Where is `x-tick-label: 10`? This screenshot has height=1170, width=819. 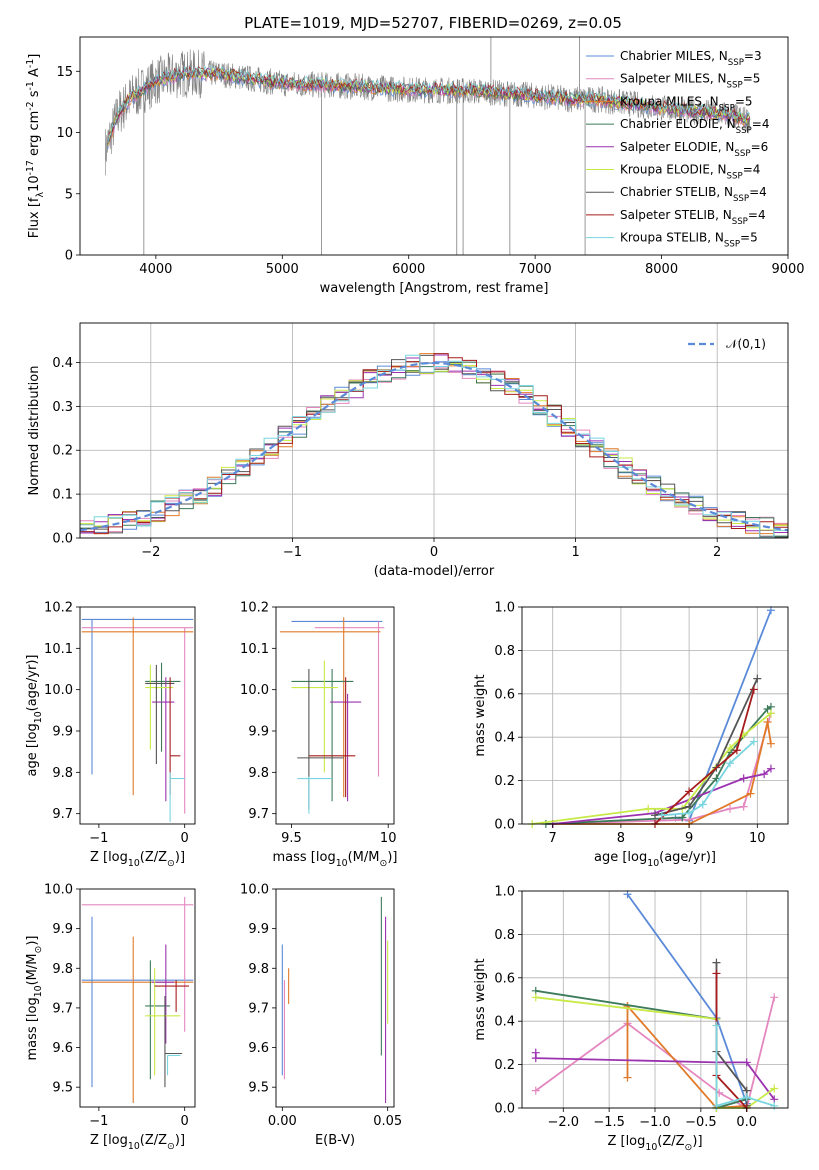
x-tick-label: 10 is located at coordinates (388, 838).